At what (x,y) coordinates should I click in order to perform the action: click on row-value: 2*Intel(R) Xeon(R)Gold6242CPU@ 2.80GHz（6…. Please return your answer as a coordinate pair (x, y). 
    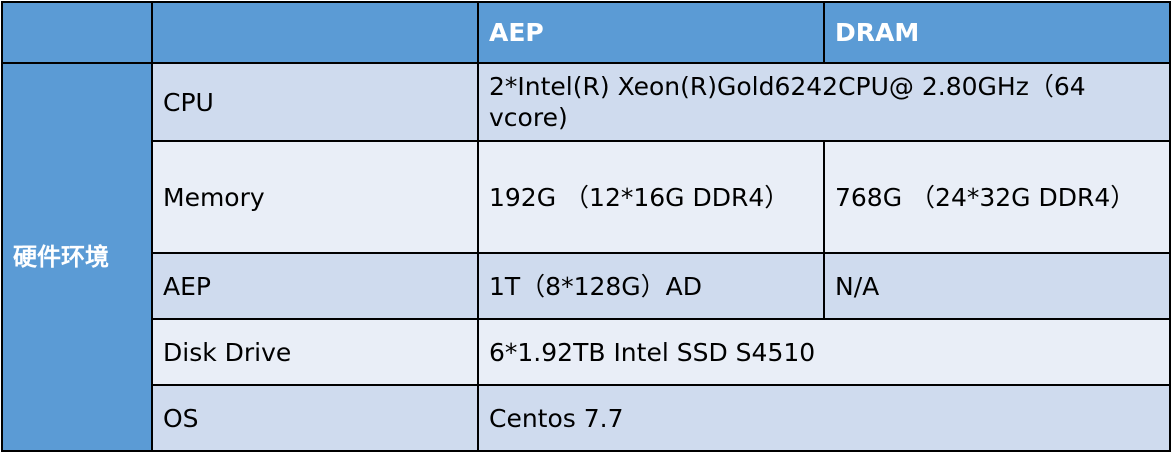
    Looking at the image, I should click on (824, 102).